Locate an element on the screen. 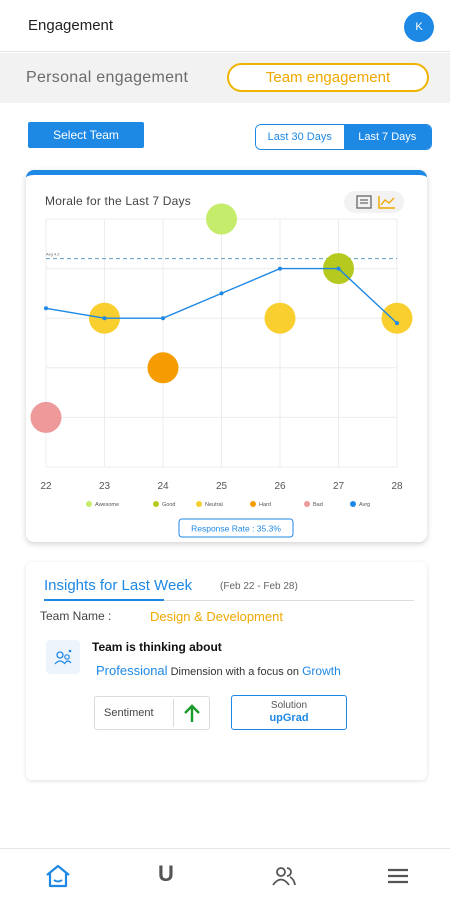 This screenshot has width=450, height=900. app-bar: Engagement K is located at coordinates (225, 26).